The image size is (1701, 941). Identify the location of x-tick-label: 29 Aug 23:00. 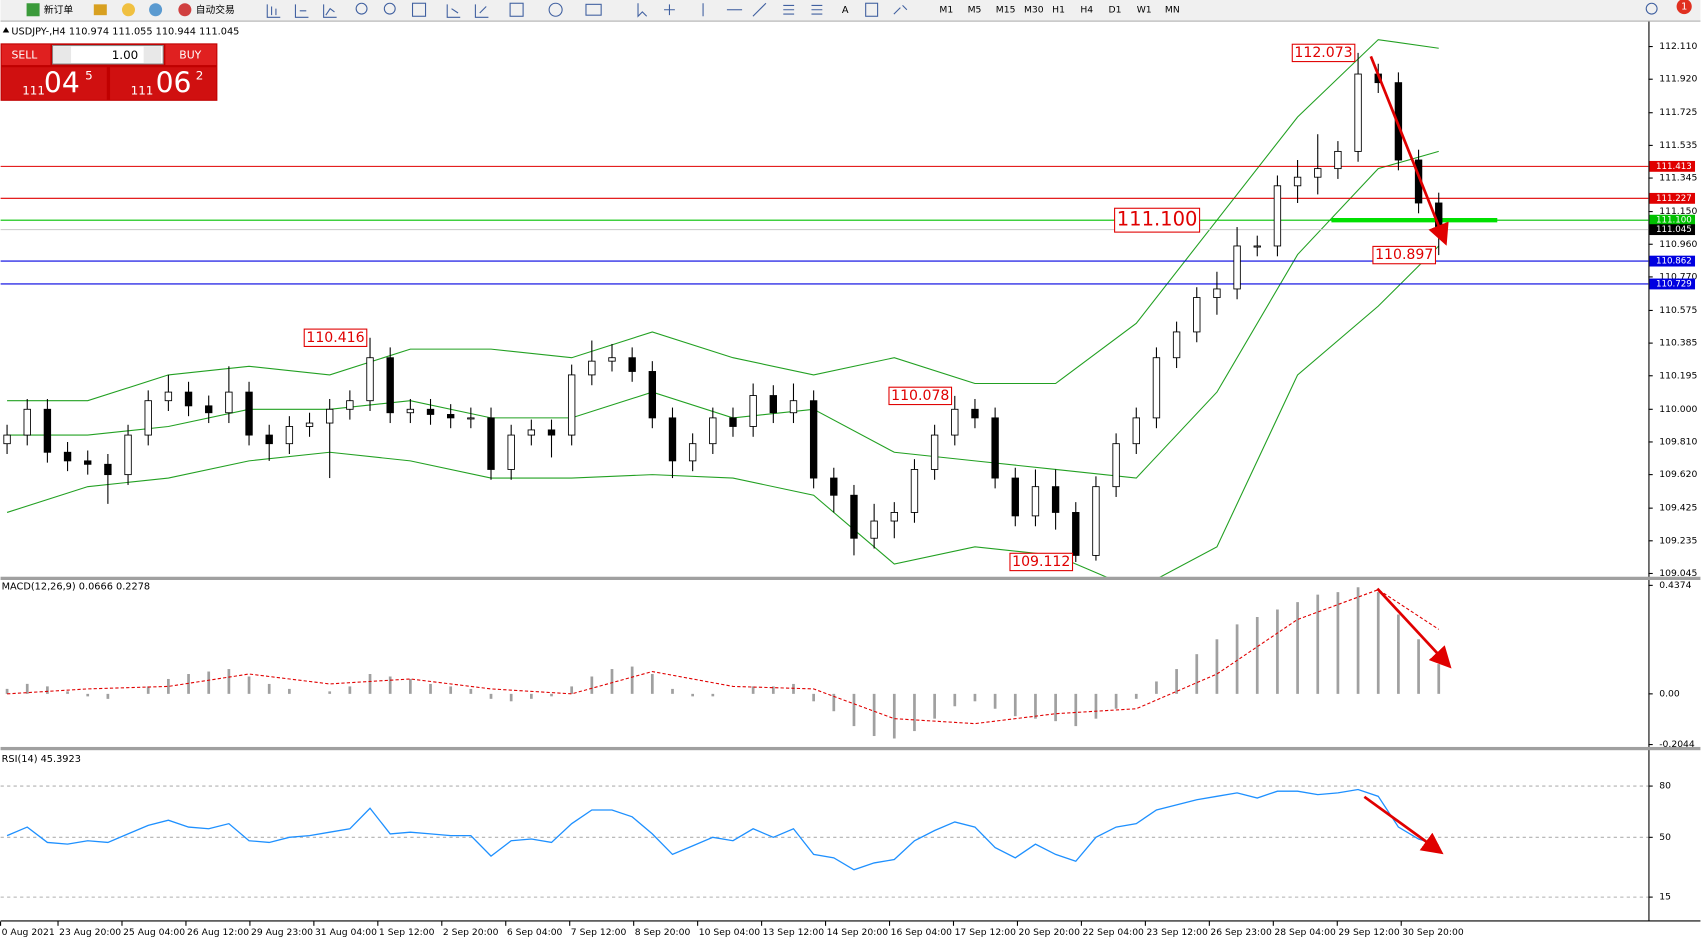
(282, 932).